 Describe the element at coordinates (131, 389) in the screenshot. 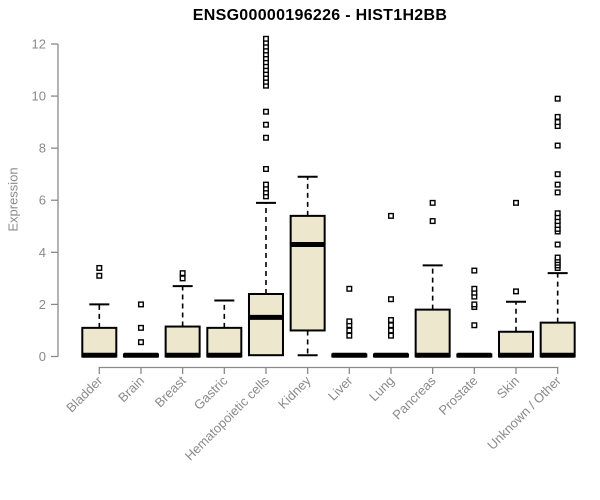

I see `x-tick-label: Brain` at that location.